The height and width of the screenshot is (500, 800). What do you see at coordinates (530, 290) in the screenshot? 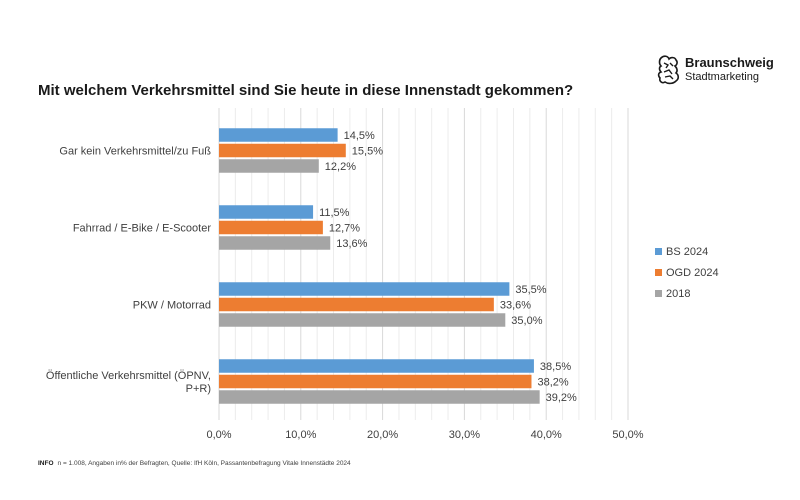
I see `data-label: 35,5%` at bounding box center [530, 290].